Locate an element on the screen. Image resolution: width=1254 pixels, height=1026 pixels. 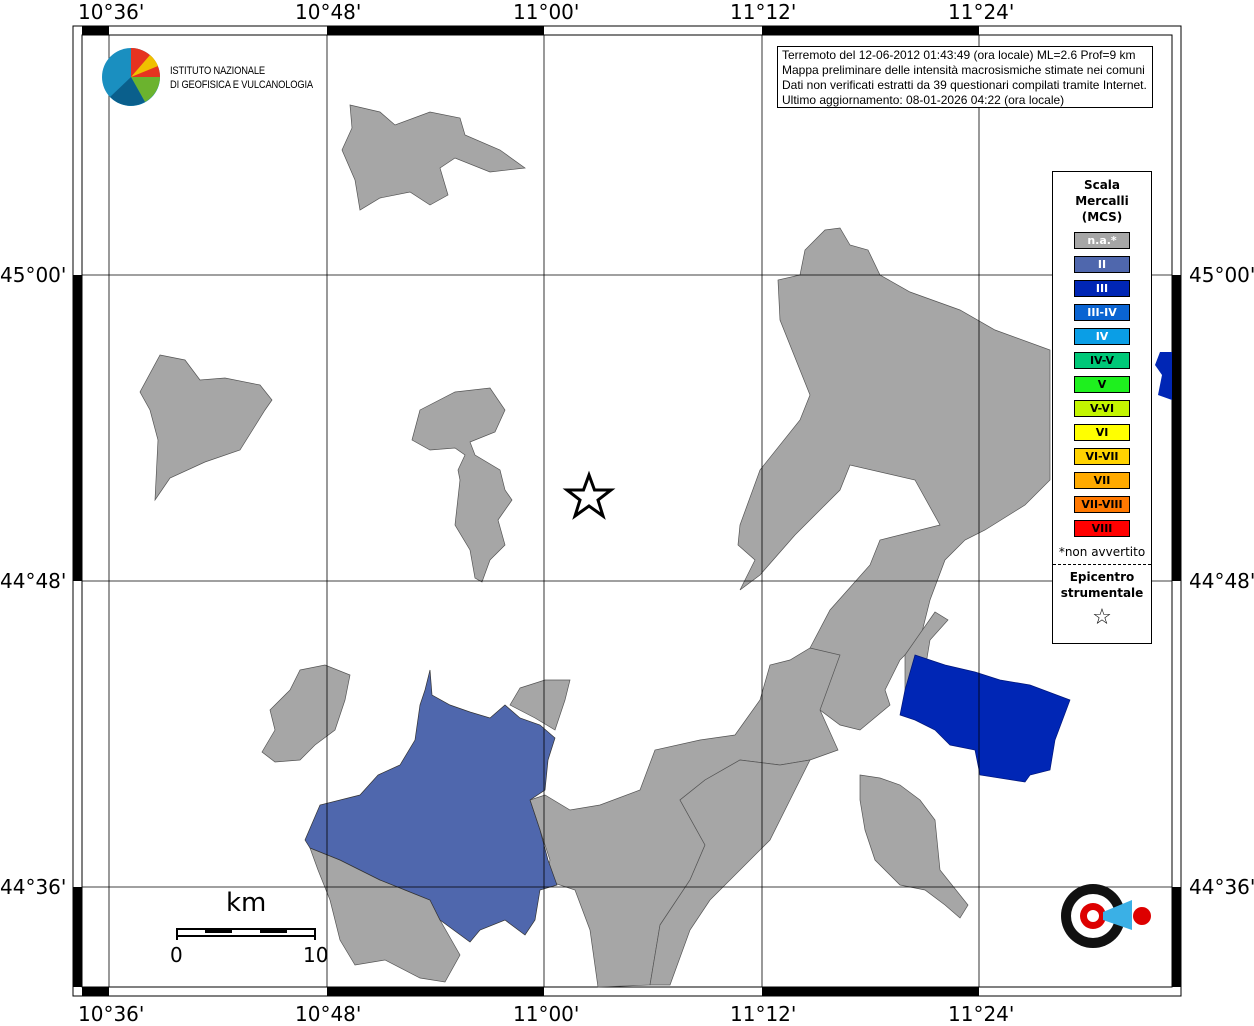
legend-swatch-v: V is located at coordinates (1102, 384).